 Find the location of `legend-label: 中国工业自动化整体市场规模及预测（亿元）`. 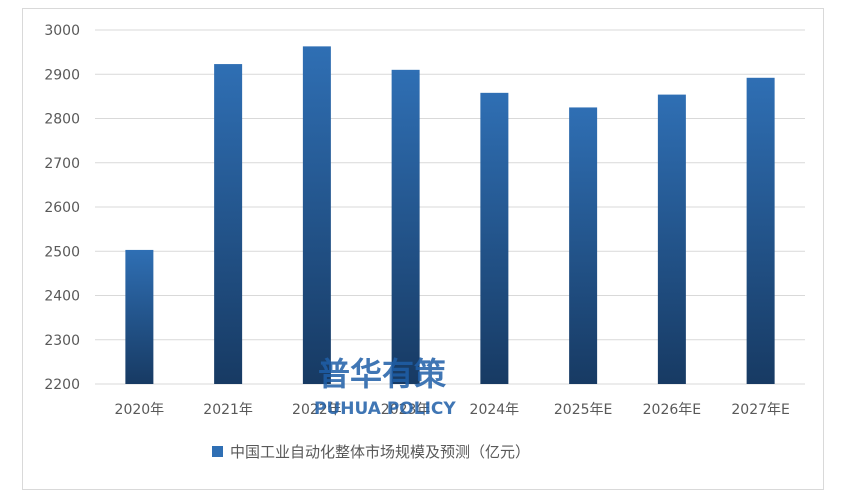

legend-label: 中国工业自动化整体市场规模及预测（亿元） is located at coordinates (380, 452).